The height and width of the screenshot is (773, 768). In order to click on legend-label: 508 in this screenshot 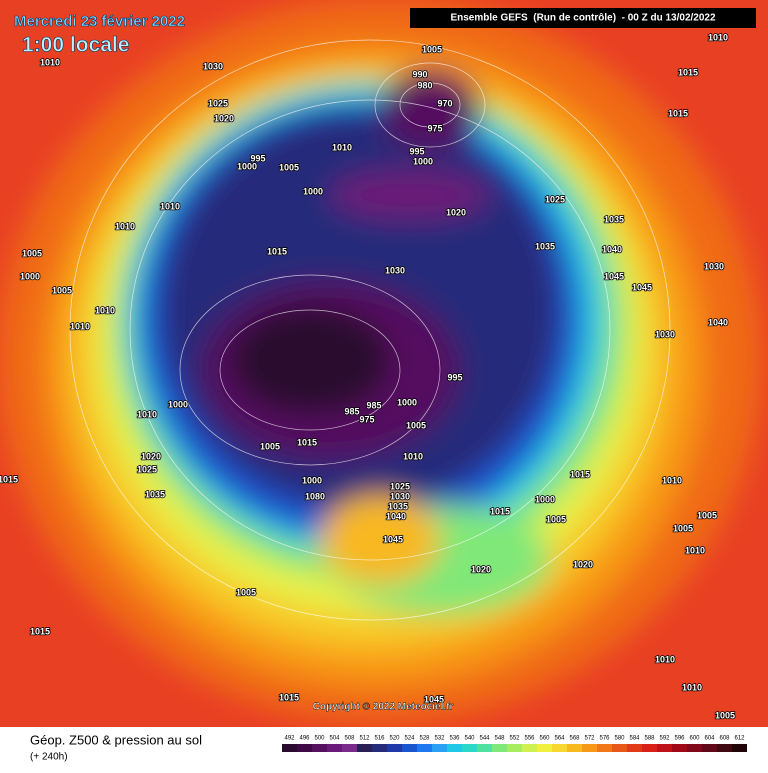, I will do `click(349, 739)`.